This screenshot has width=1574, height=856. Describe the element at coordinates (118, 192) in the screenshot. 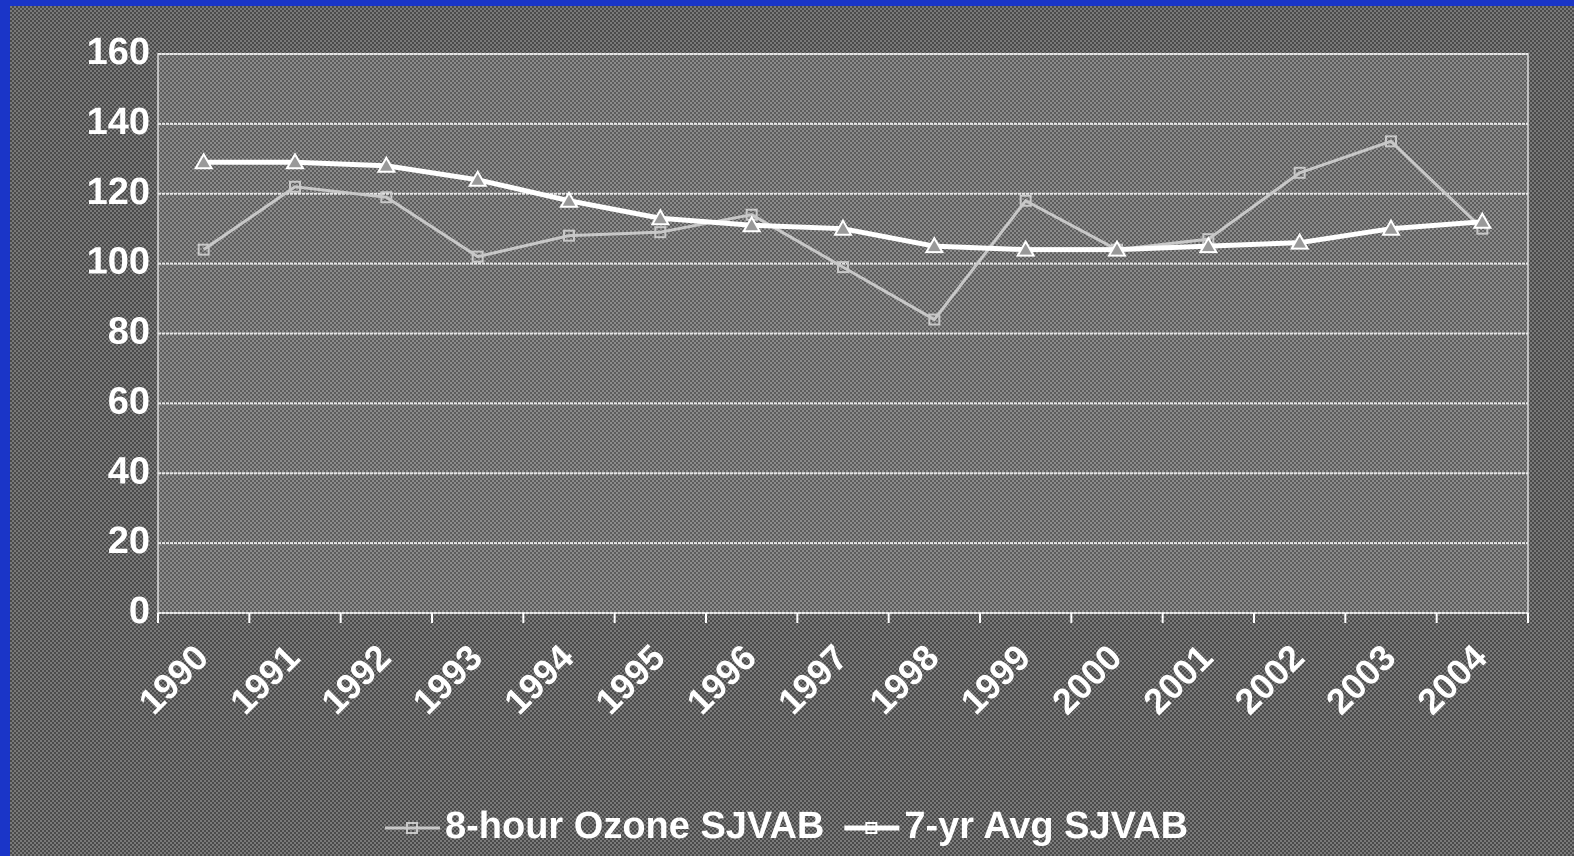

I see `y-tick-label: 120` at that location.